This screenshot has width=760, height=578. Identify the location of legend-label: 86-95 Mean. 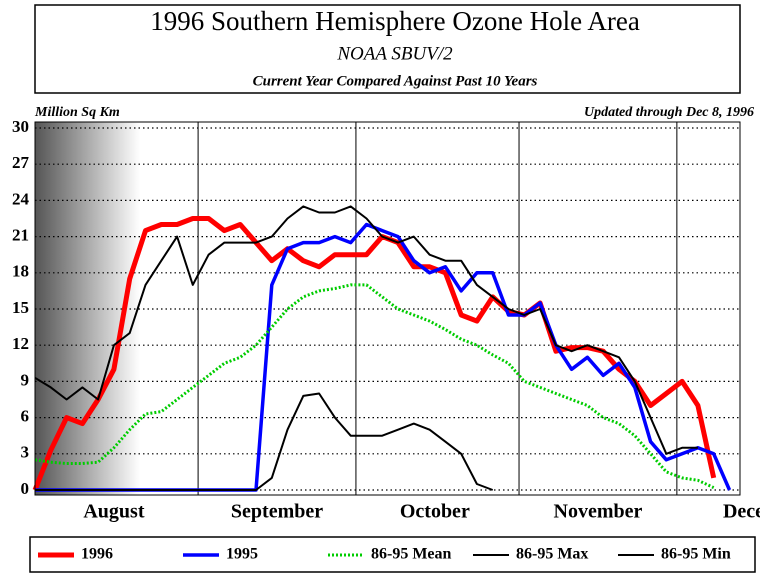
(411, 554).